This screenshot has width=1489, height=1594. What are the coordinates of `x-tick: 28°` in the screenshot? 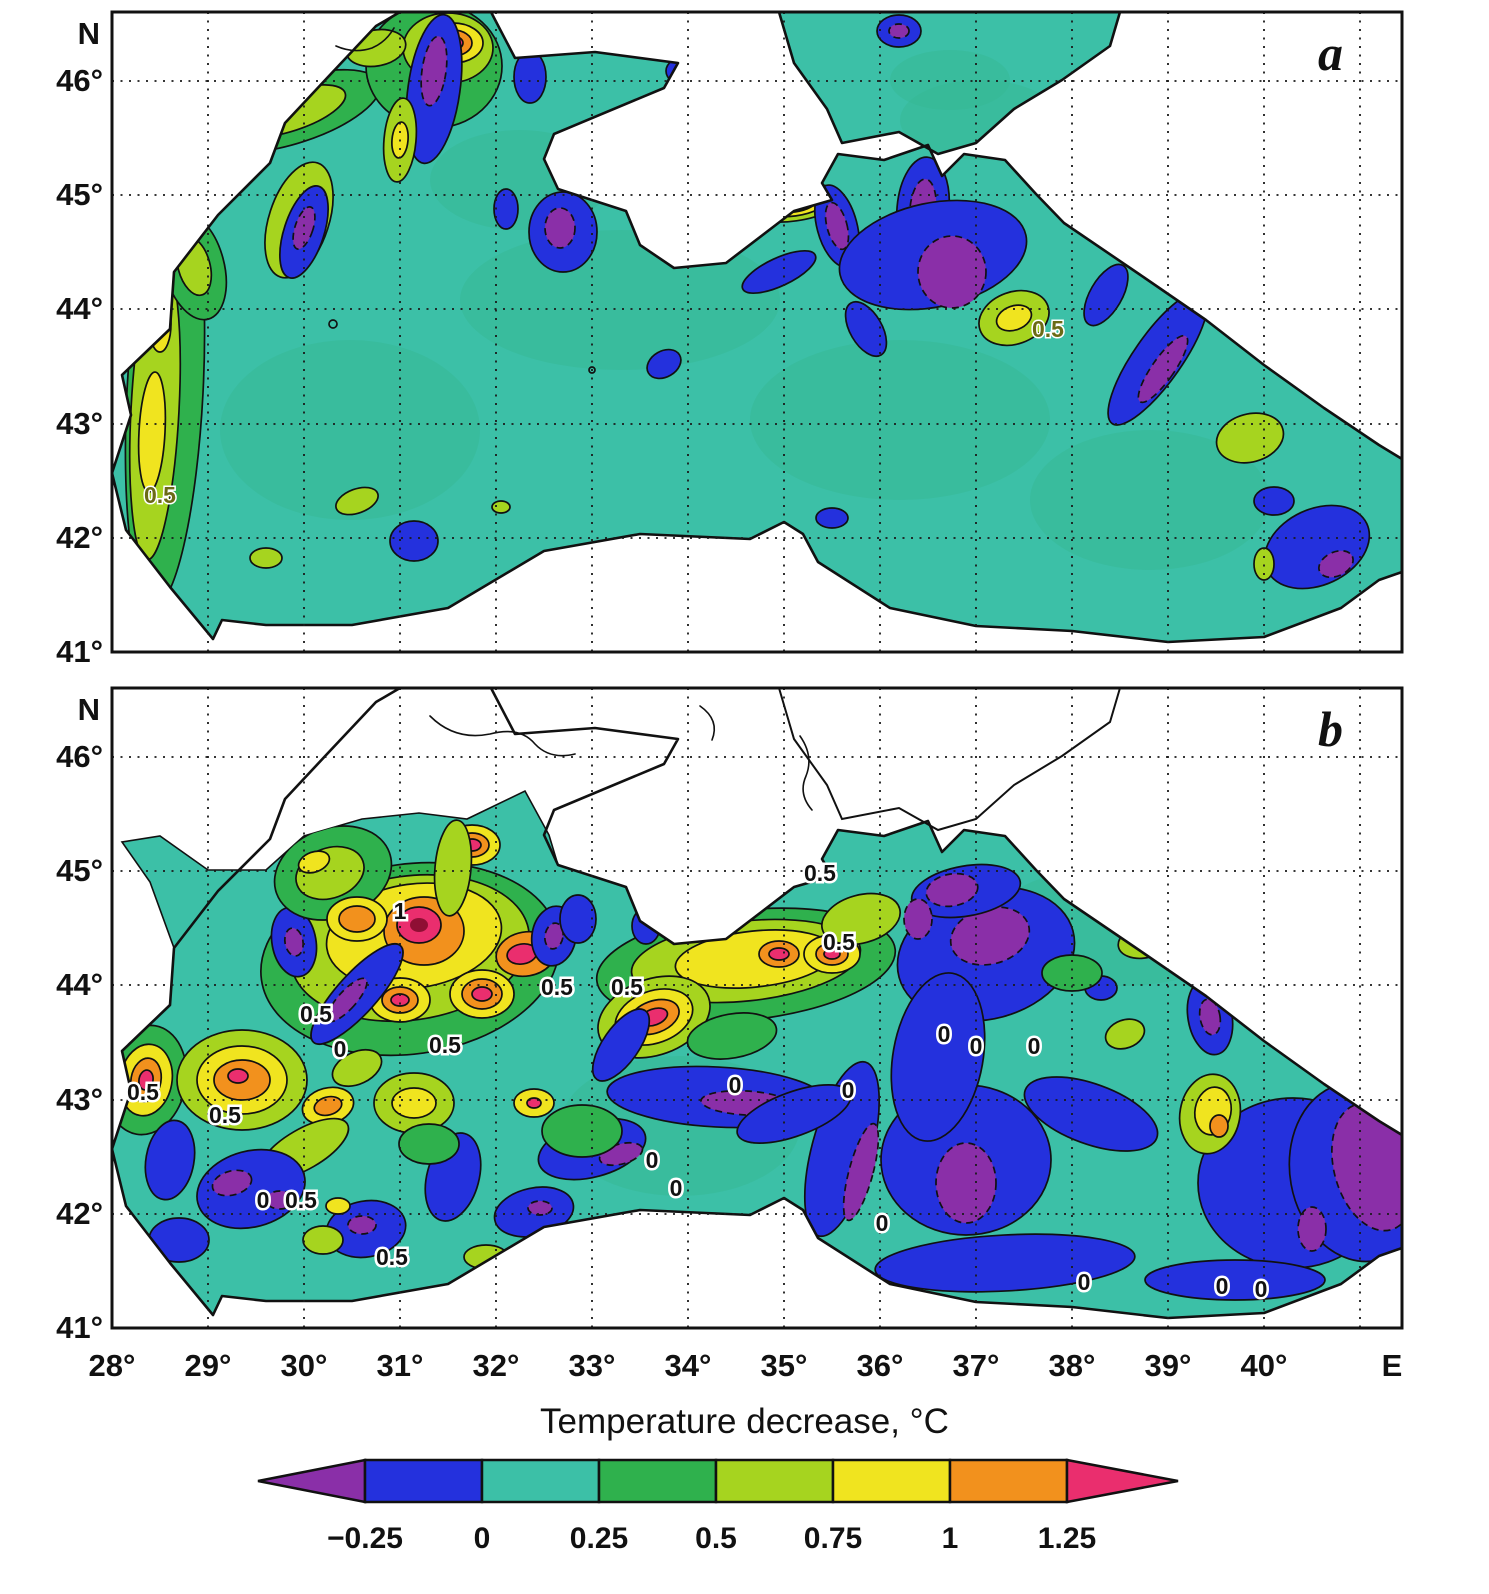 It's located at (112, 1365).